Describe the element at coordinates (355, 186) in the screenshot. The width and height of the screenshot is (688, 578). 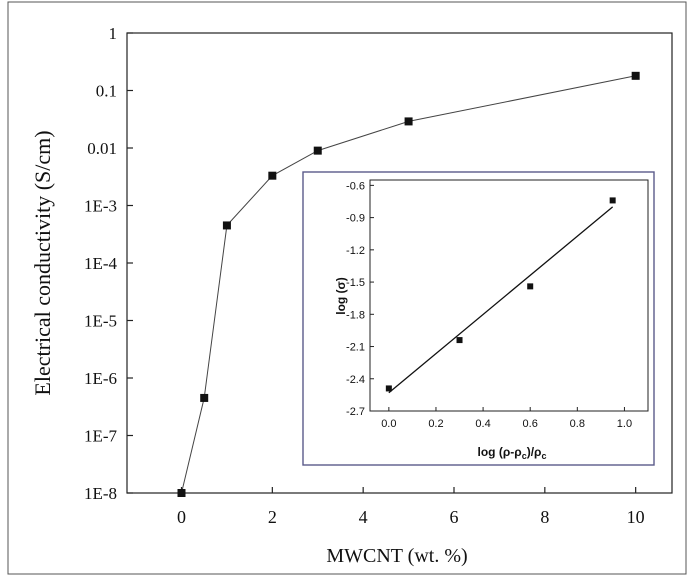
I see `inset-y-tick-label: -0.6` at that location.